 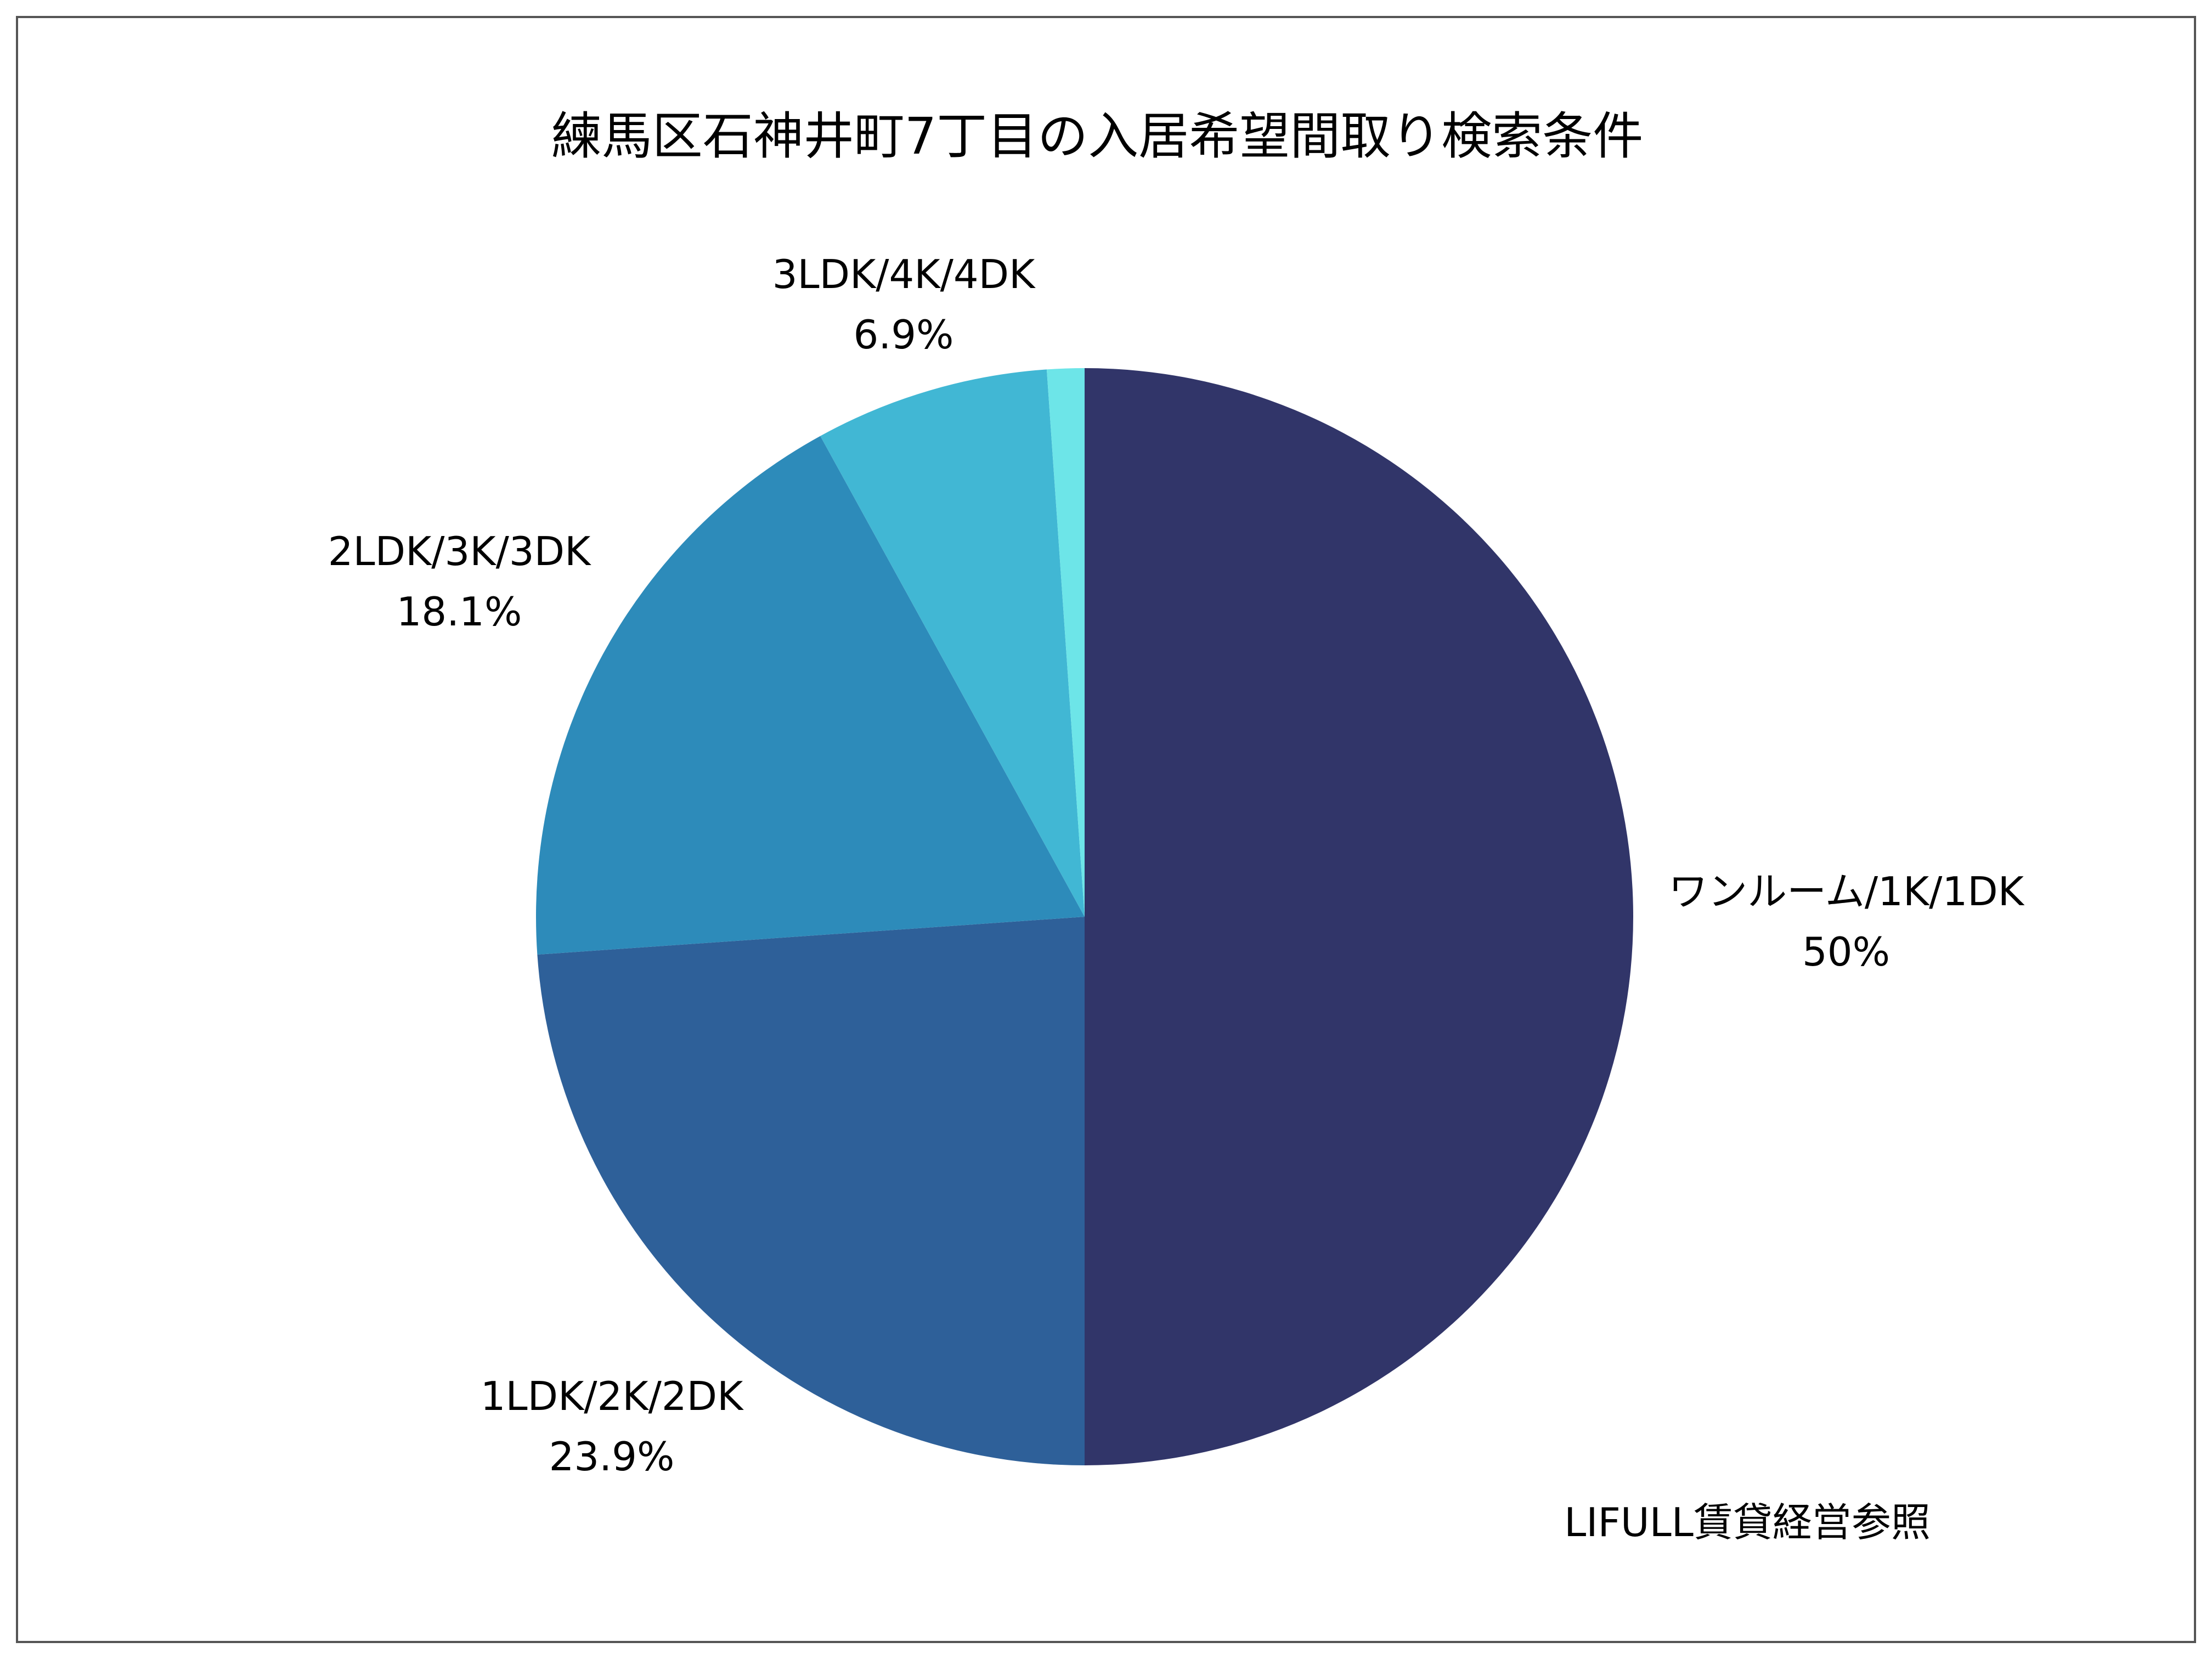 I want to click on slice-category-label: 3LDK/4K/4DK, so click(x=904, y=274).